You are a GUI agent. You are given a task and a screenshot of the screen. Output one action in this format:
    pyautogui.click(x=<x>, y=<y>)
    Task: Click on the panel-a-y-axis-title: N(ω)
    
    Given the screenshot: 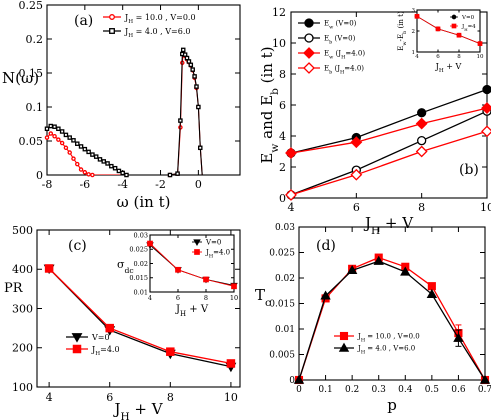 What is the action you would take?
    pyautogui.click(x=20, y=78)
    